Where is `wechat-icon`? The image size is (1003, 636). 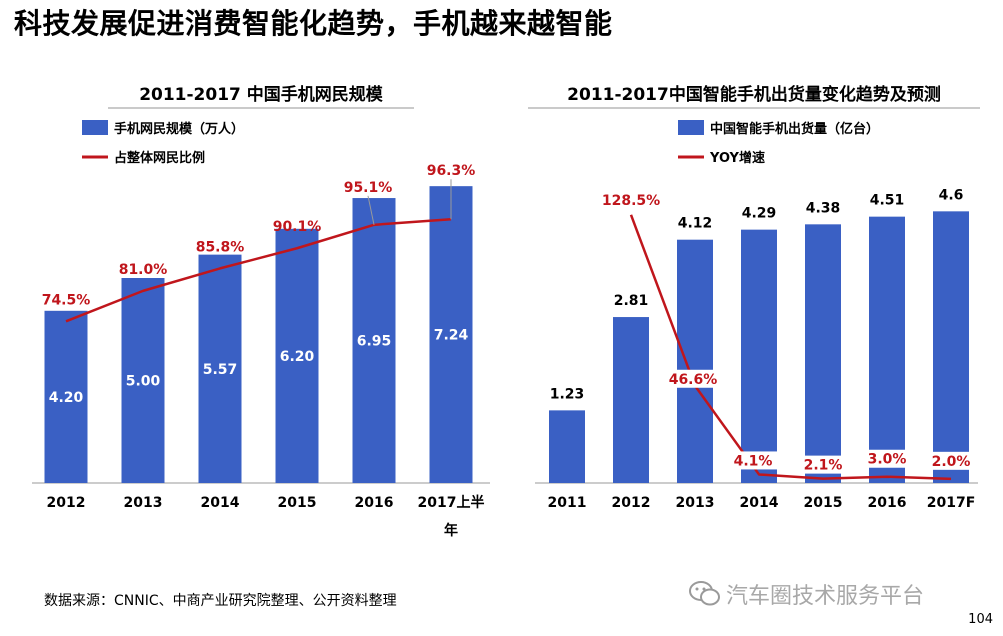 wechat-icon is located at coordinates (704, 593).